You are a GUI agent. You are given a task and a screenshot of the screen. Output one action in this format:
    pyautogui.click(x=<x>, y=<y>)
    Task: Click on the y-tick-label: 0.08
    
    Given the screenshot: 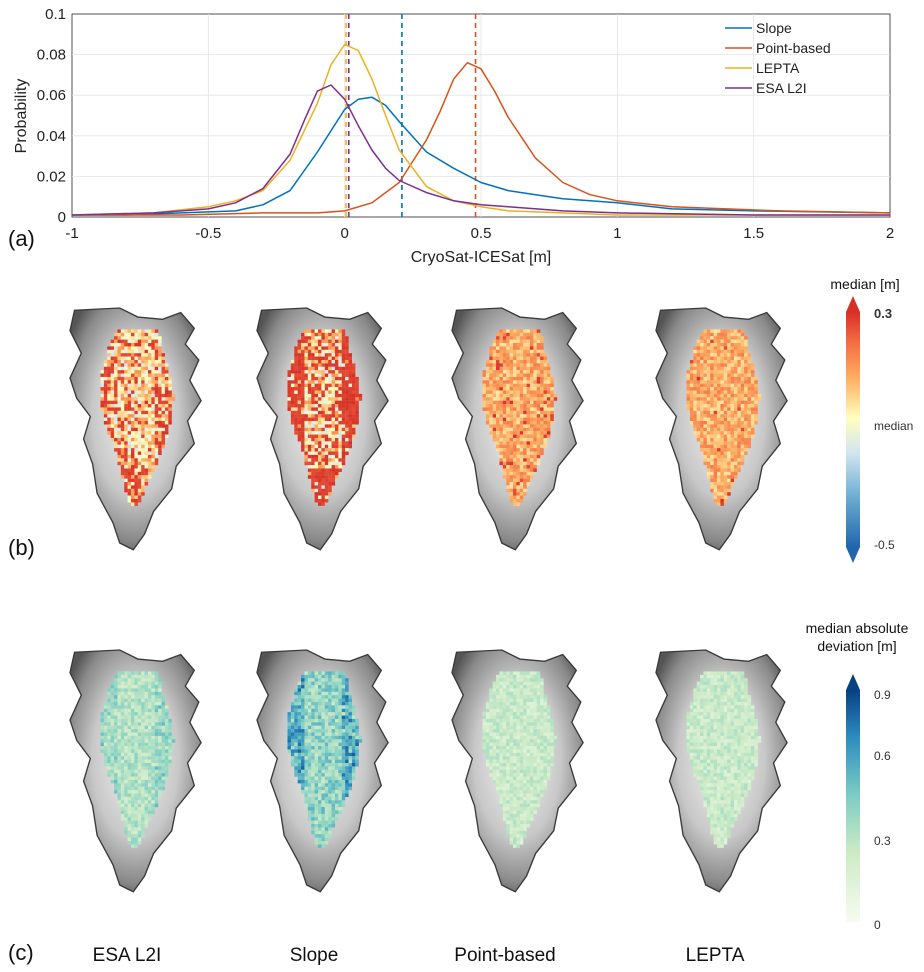 What is the action you would take?
    pyautogui.click(x=51, y=55)
    